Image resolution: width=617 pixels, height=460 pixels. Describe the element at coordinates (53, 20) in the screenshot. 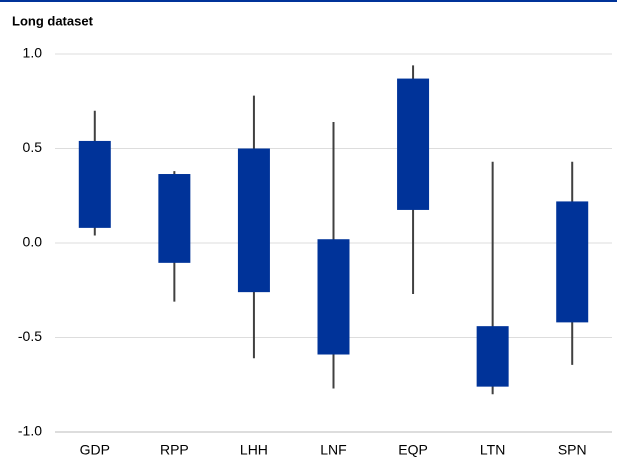

I see `chart-title: Long dataset` at that location.